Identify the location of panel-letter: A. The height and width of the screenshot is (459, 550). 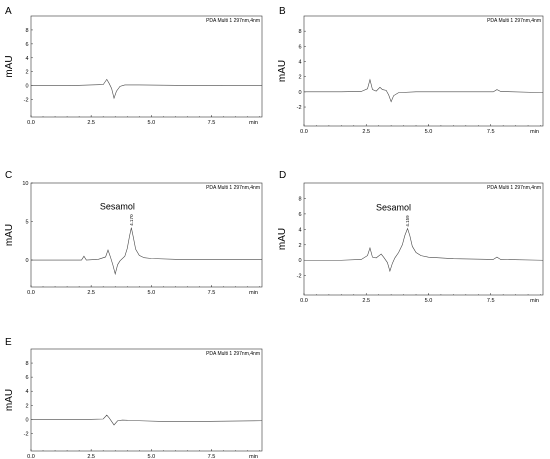
(8, 11).